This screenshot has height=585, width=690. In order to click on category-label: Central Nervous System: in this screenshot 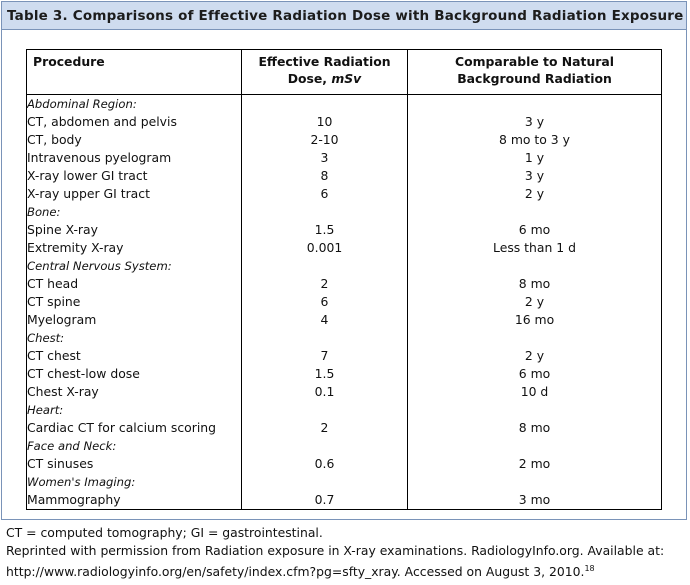, I will do `click(134, 266)`.